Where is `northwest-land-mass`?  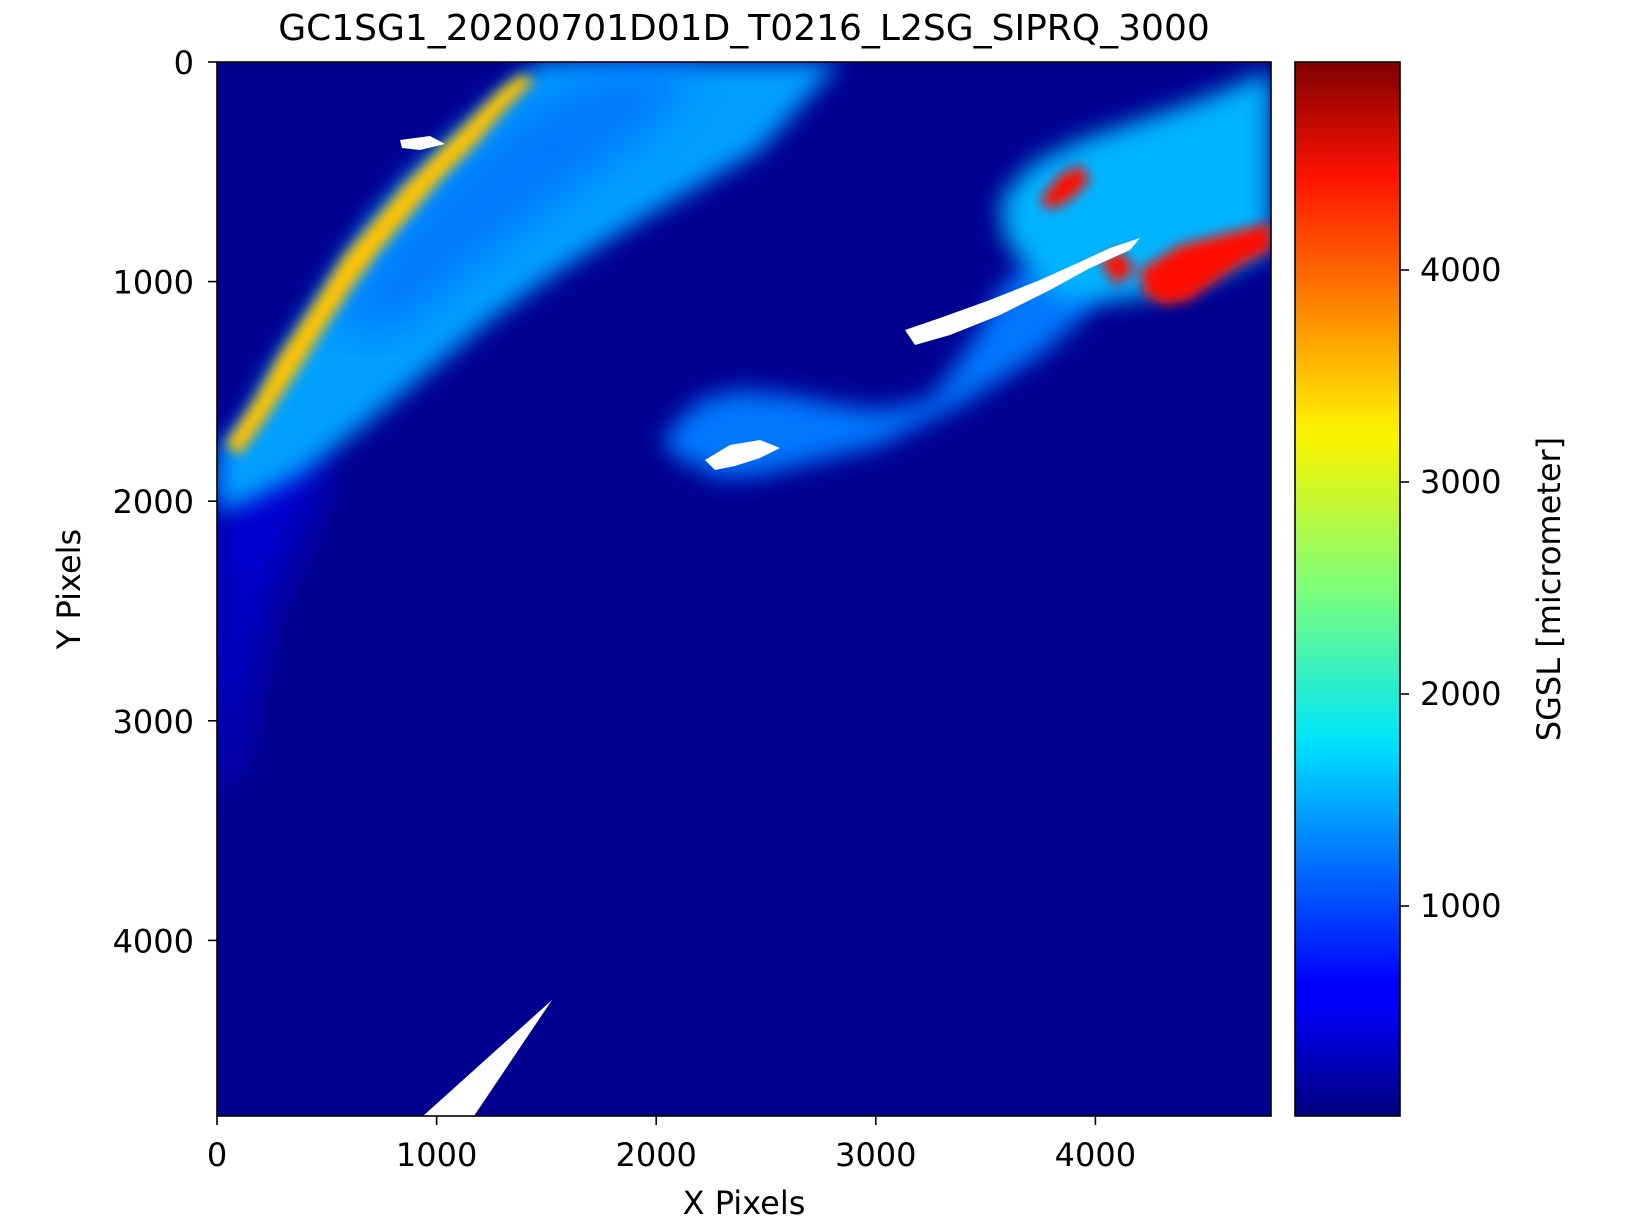
northwest-land-mass is located at coordinates (528, 286).